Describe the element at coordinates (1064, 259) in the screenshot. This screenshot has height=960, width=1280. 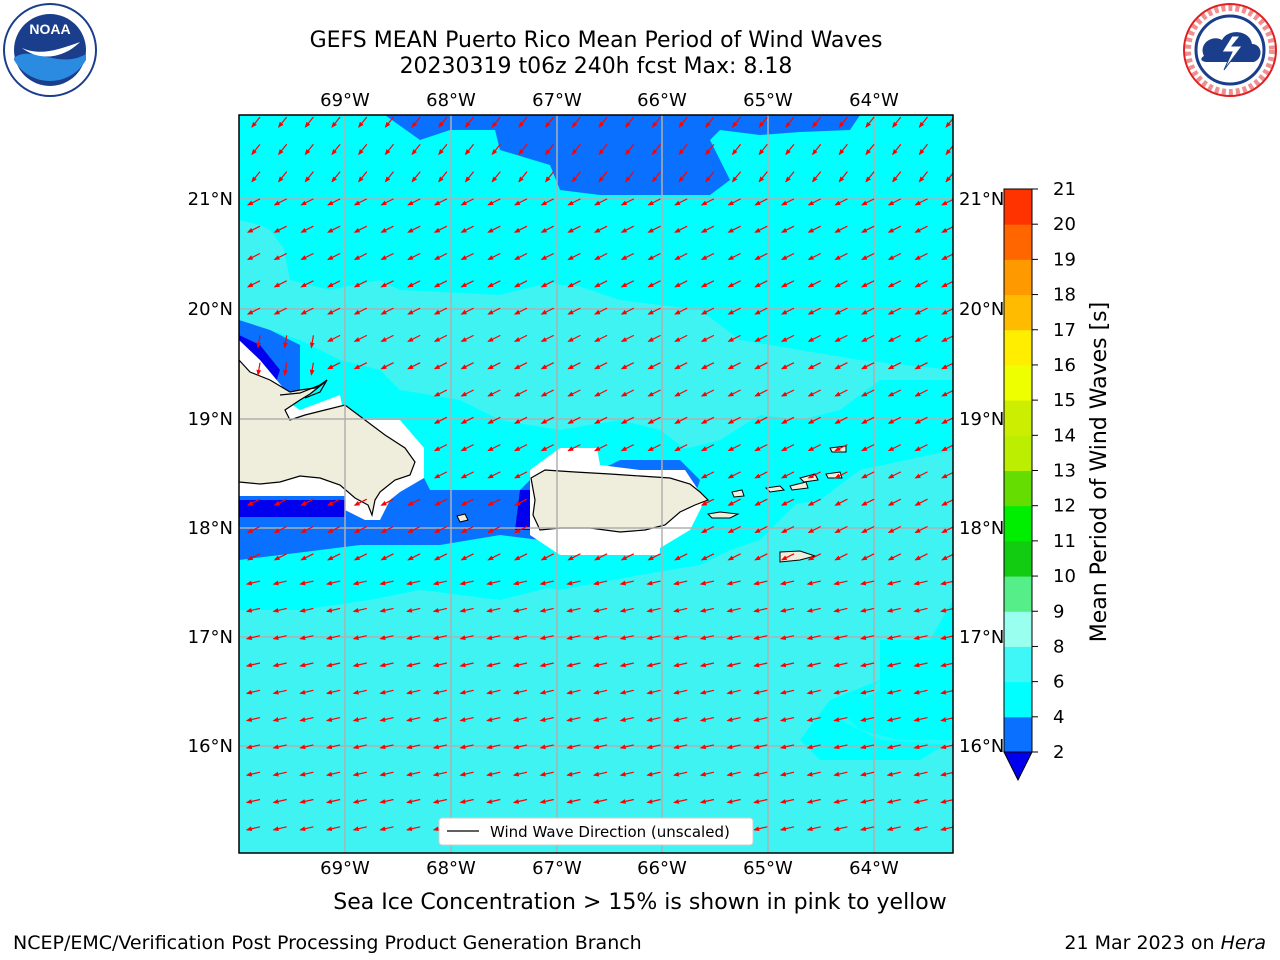
I see `colorbar-tick-label: 19` at that location.